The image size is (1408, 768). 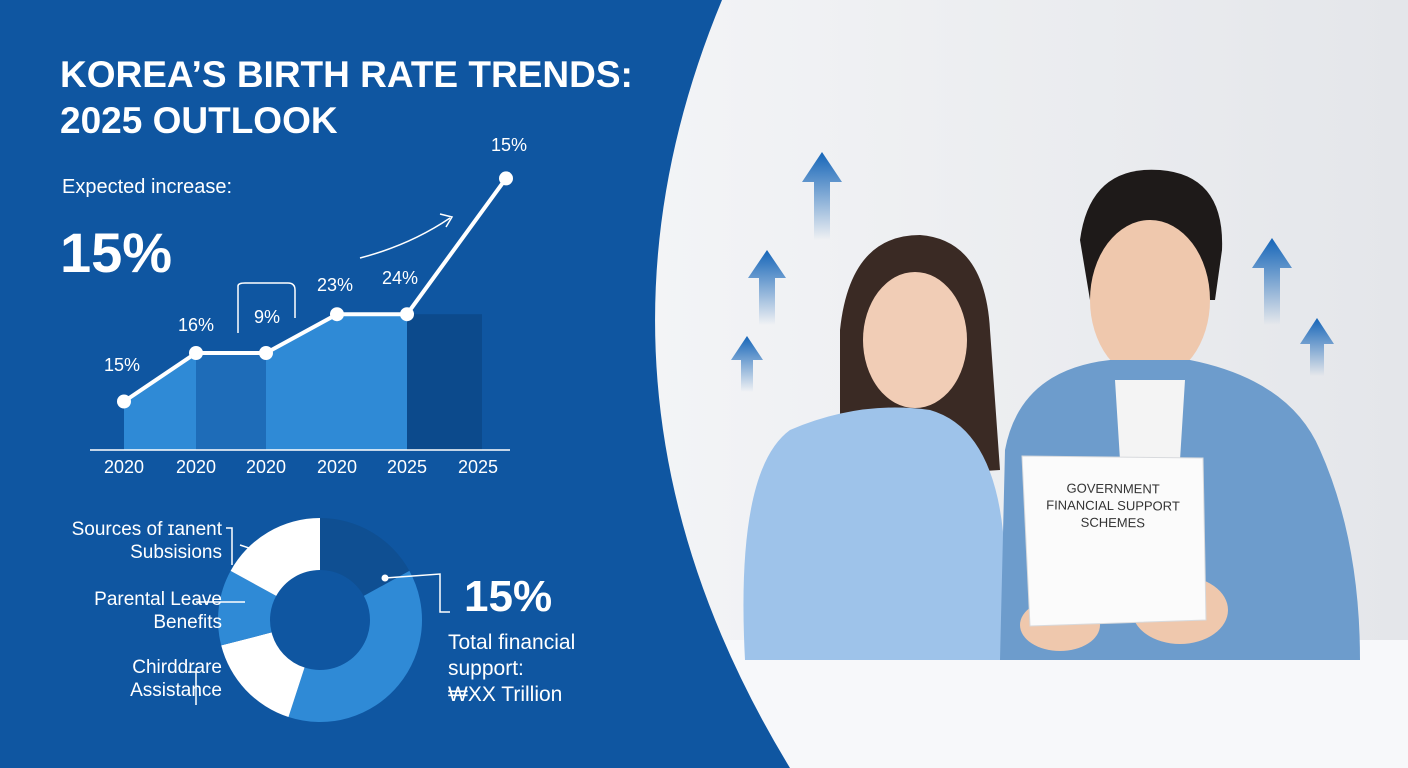 I want to click on donut-caption: Total financial support: ₩XX Trillion, so click(x=512, y=668).